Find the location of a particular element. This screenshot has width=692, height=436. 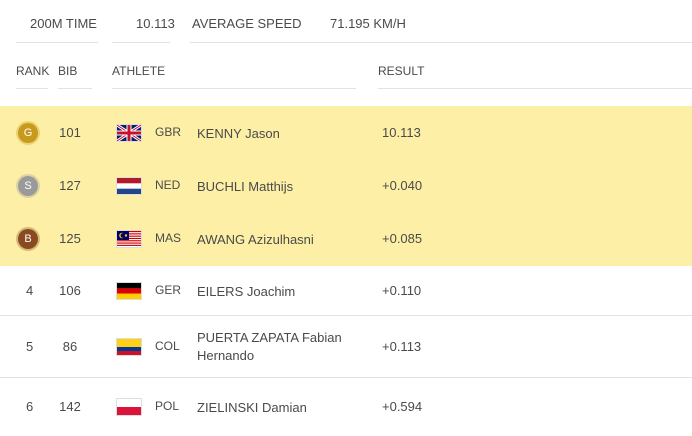

medal-icon: S is located at coordinates (28, 186).